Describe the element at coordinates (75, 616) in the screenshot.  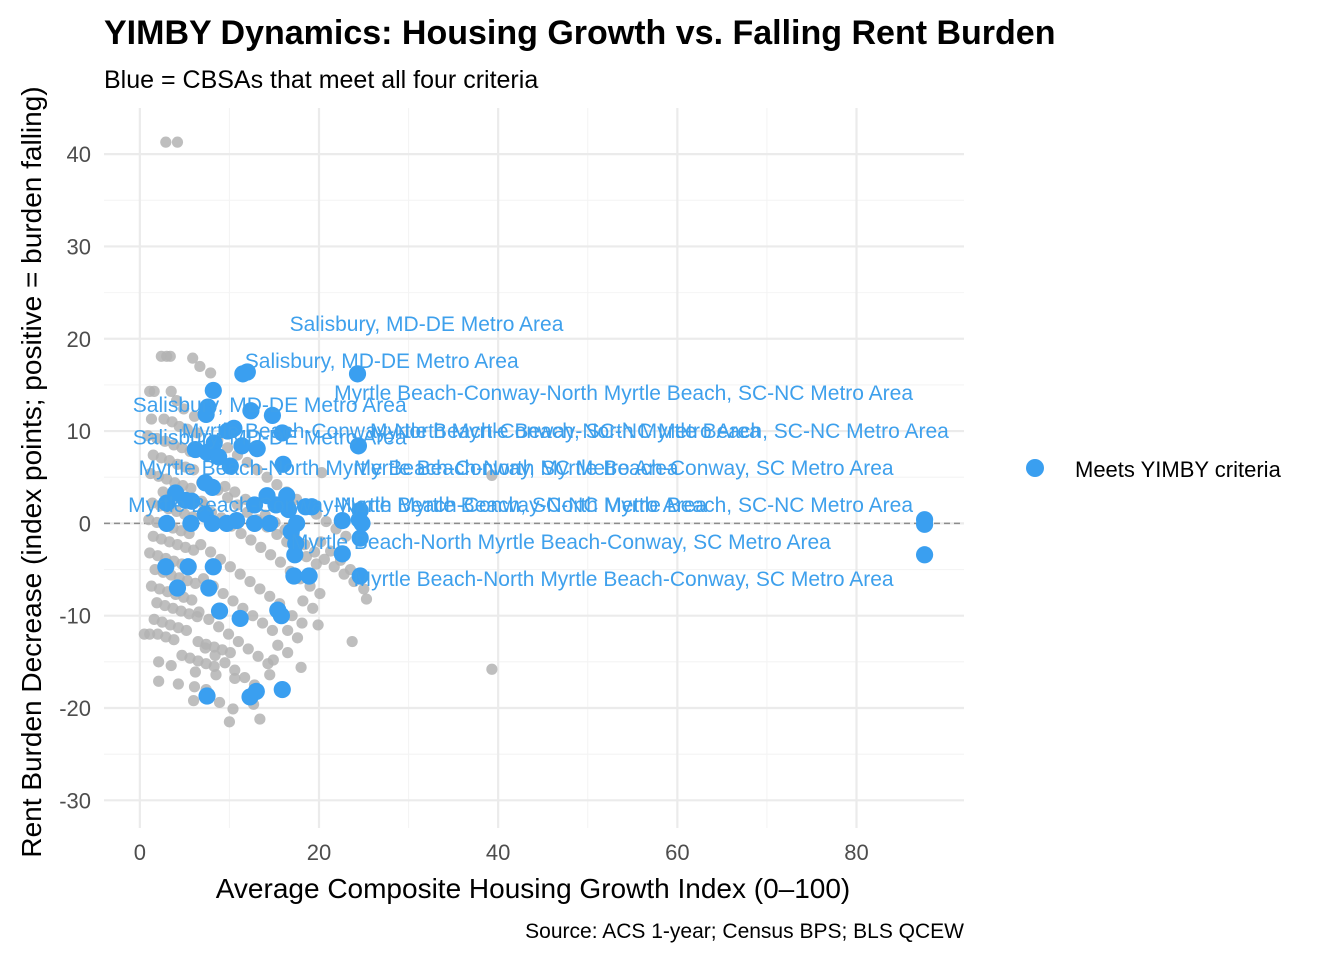
I see `y-tick-label: -10` at that location.